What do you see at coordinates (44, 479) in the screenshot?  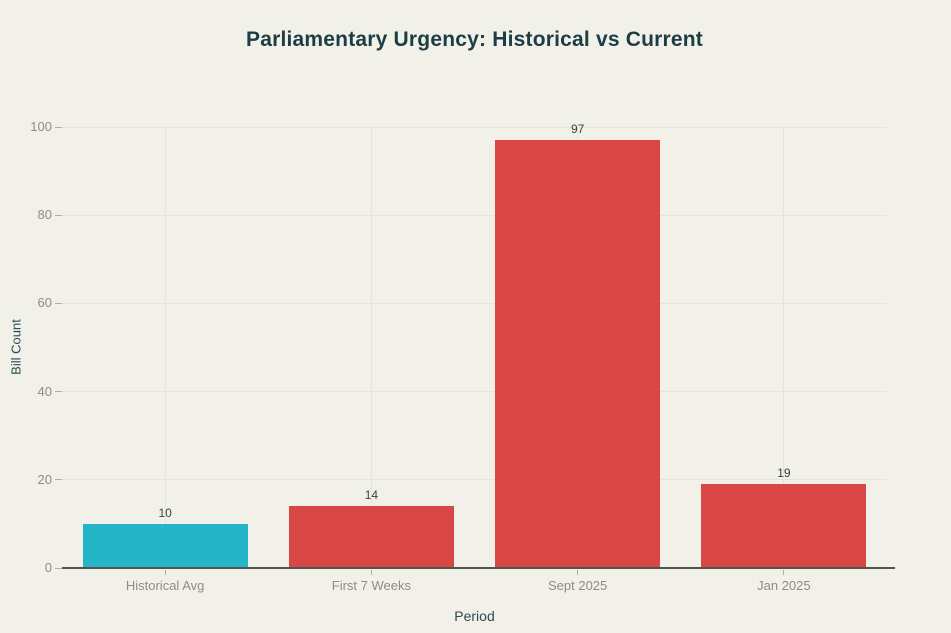 I see `y-tick-label: 20` at bounding box center [44, 479].